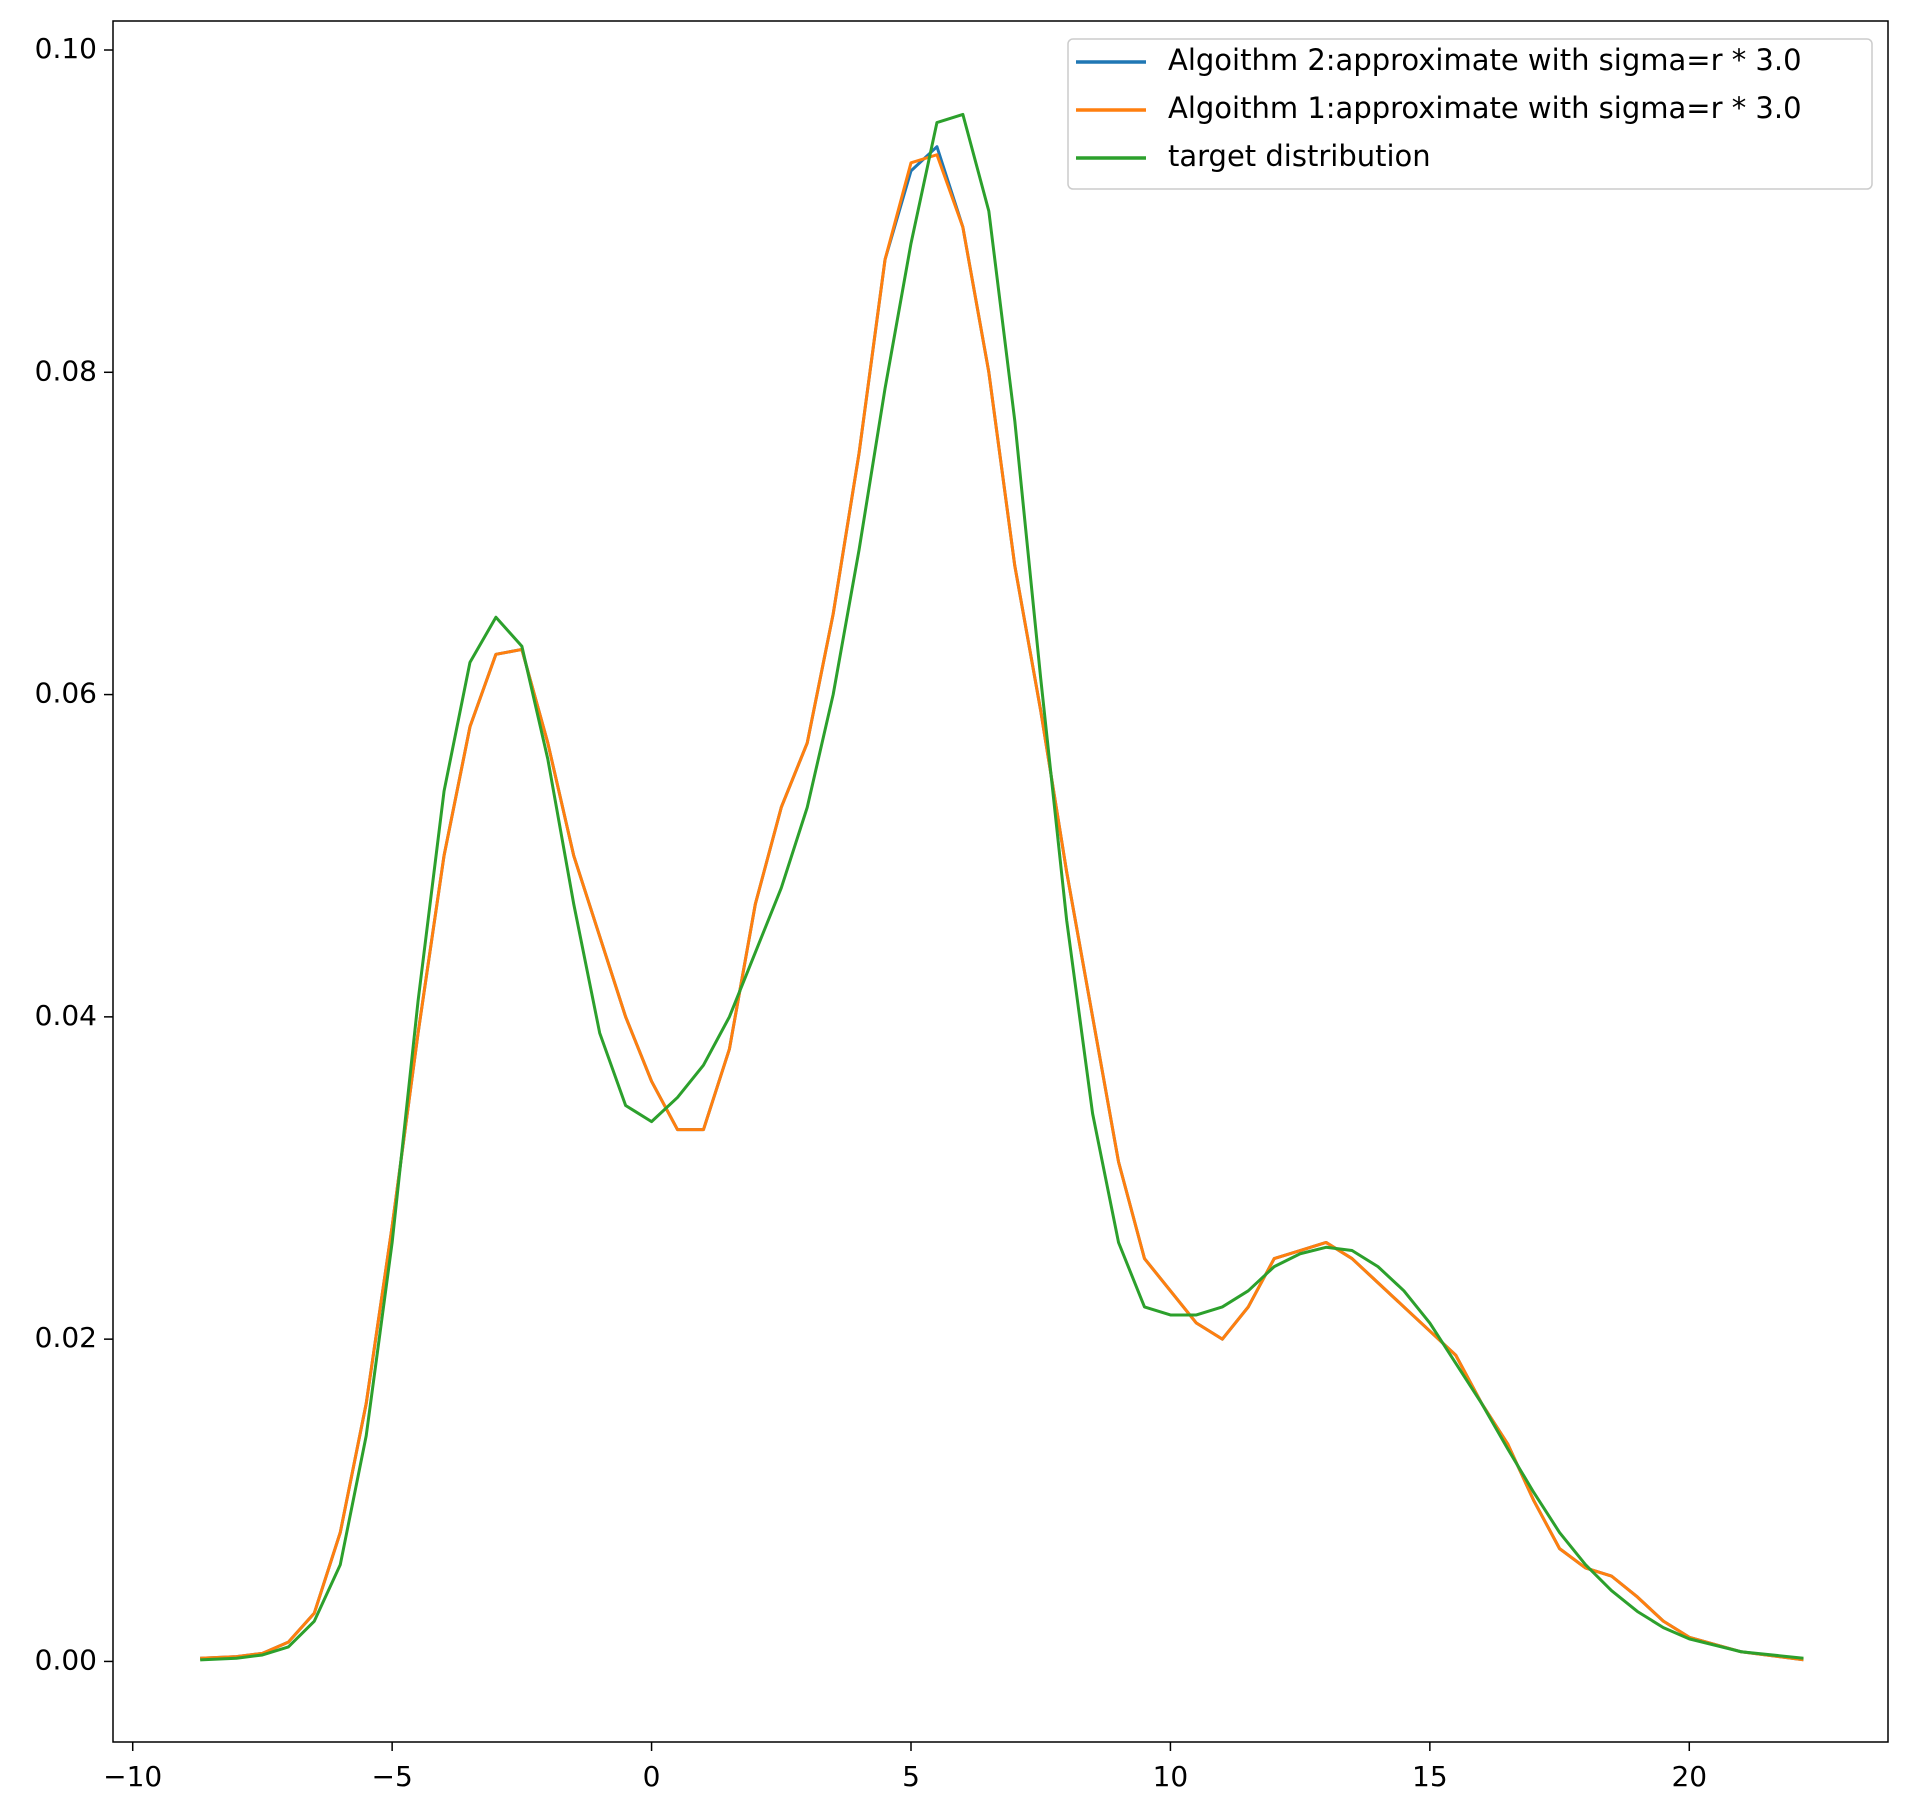  What do you see at coordinates (1171, 1776) in the screenshot?
I see `x-tick-label: 10` at bounding box center [1171, 1776].